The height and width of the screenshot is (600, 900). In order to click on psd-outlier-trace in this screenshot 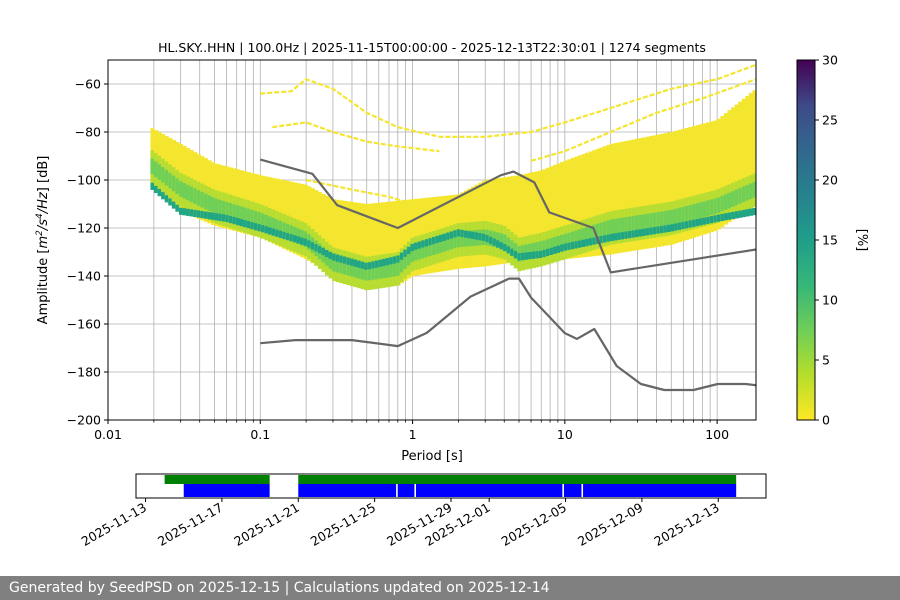, I will do `click(643, 120)`.